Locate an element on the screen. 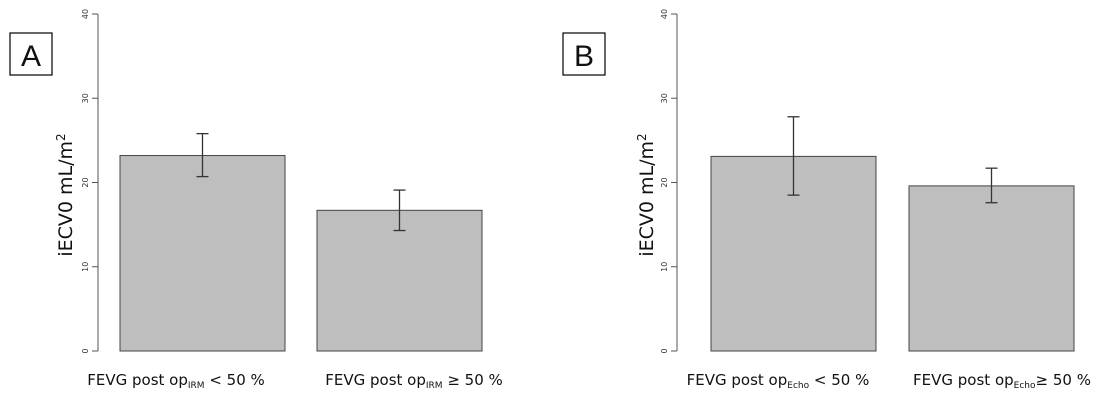  panel-label: B is located at coordinates (584, 56).